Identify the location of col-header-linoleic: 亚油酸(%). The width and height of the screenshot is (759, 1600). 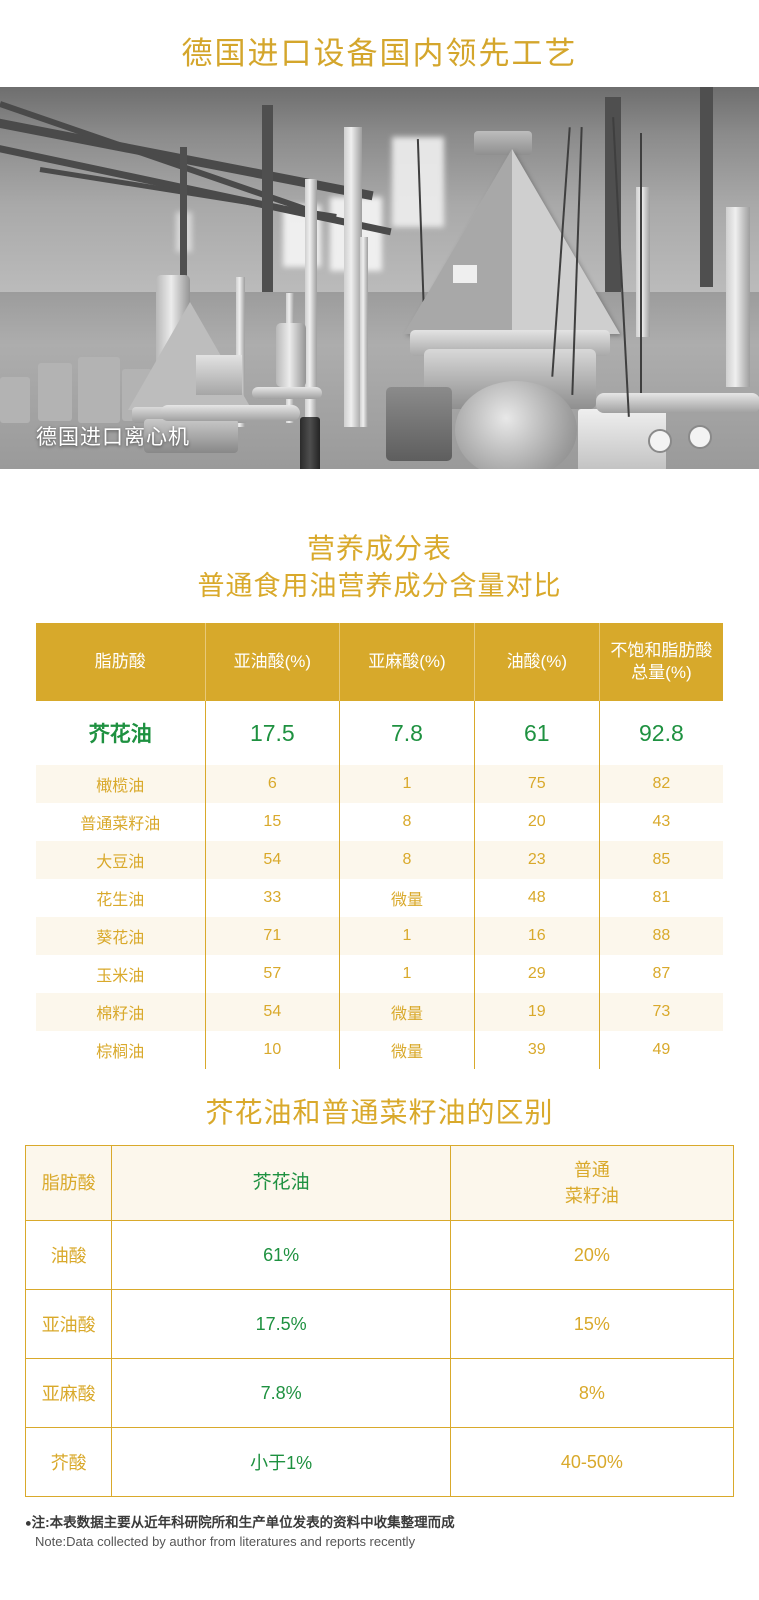
(273, 662).